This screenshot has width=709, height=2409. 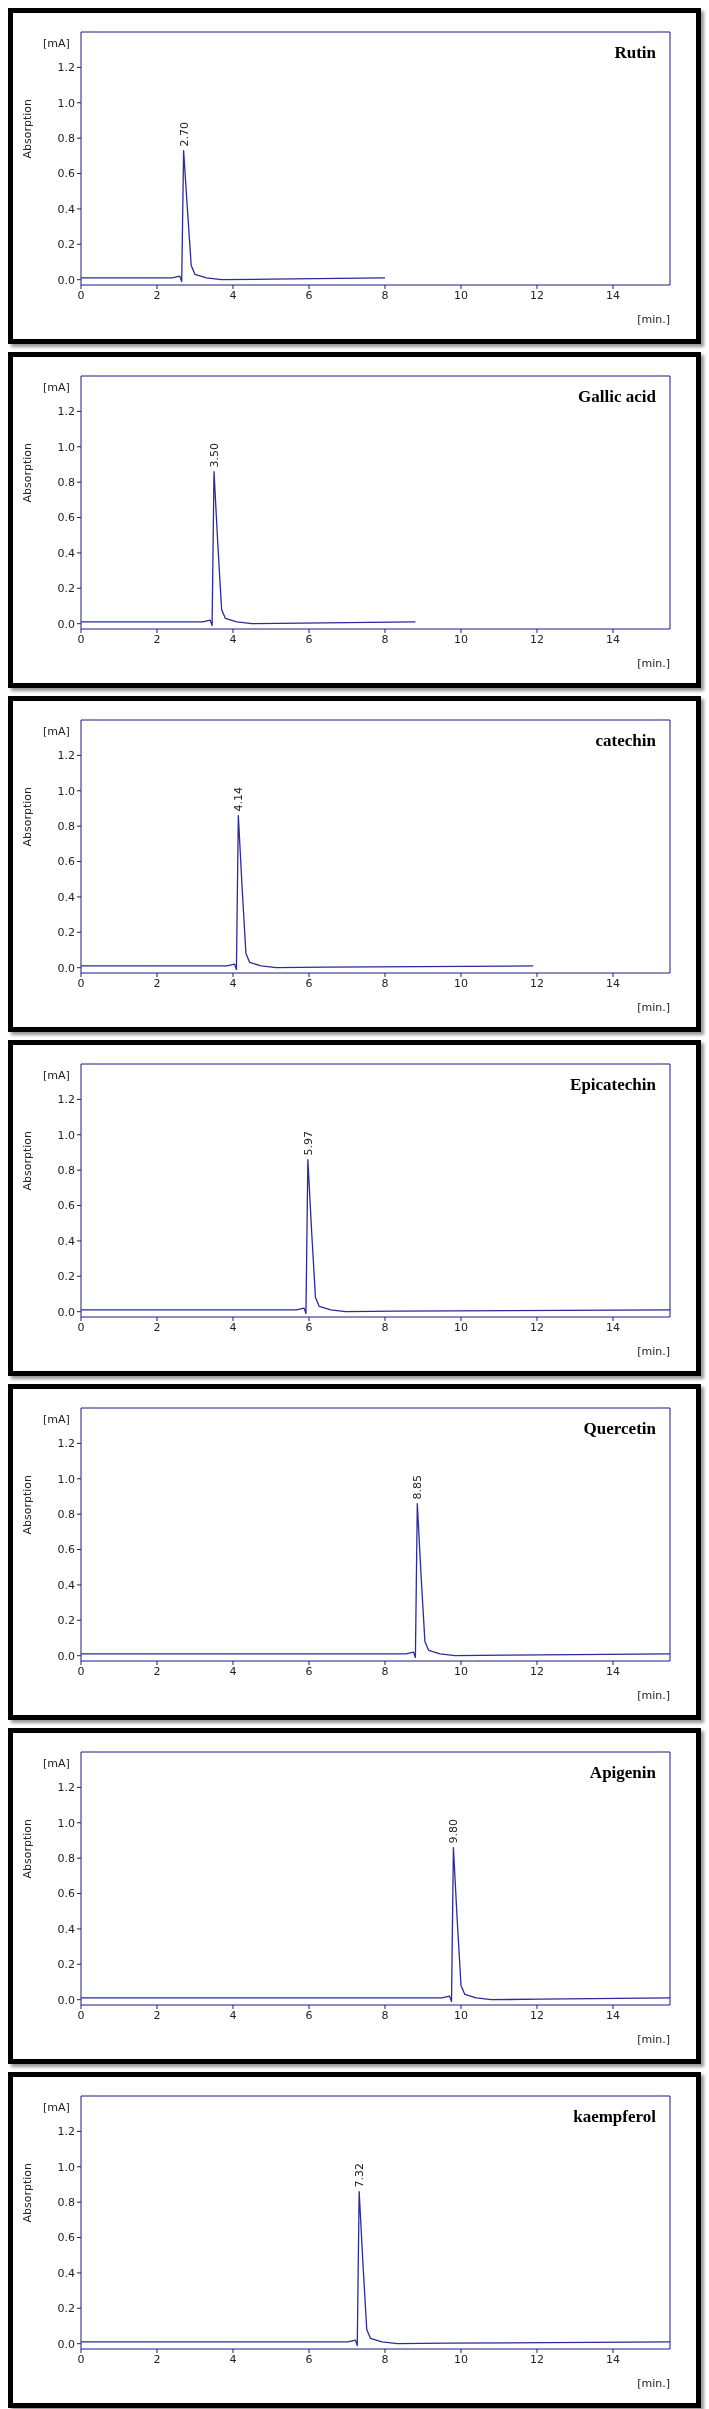 I want to click on text: Epicatechin, so click(x=613, y=1085).